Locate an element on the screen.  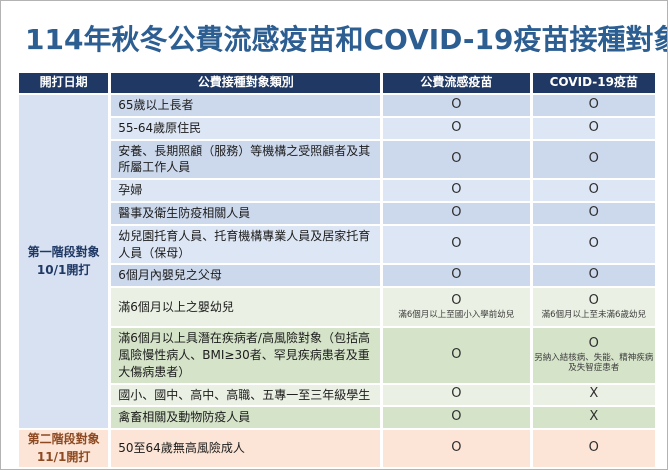
covid-note: 另納入結核病、失能、精神疾病及失智症患者 is located at coordinates (594, 363).